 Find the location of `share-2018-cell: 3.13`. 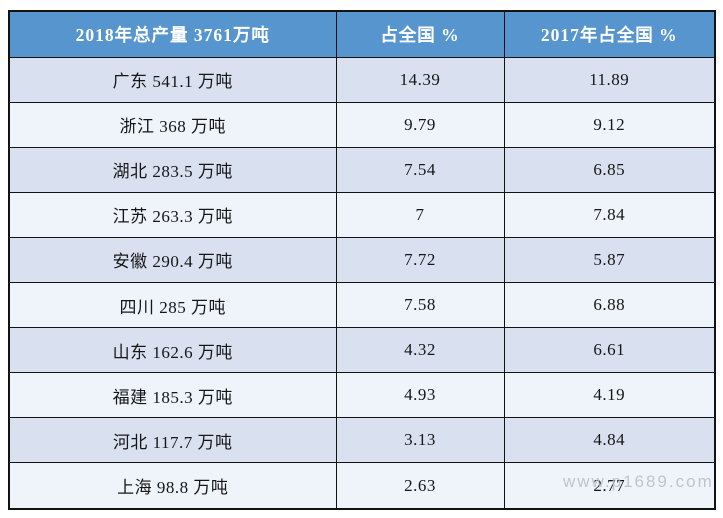

share-2018-cell: 3.13 is located at coordinates (420, 440).